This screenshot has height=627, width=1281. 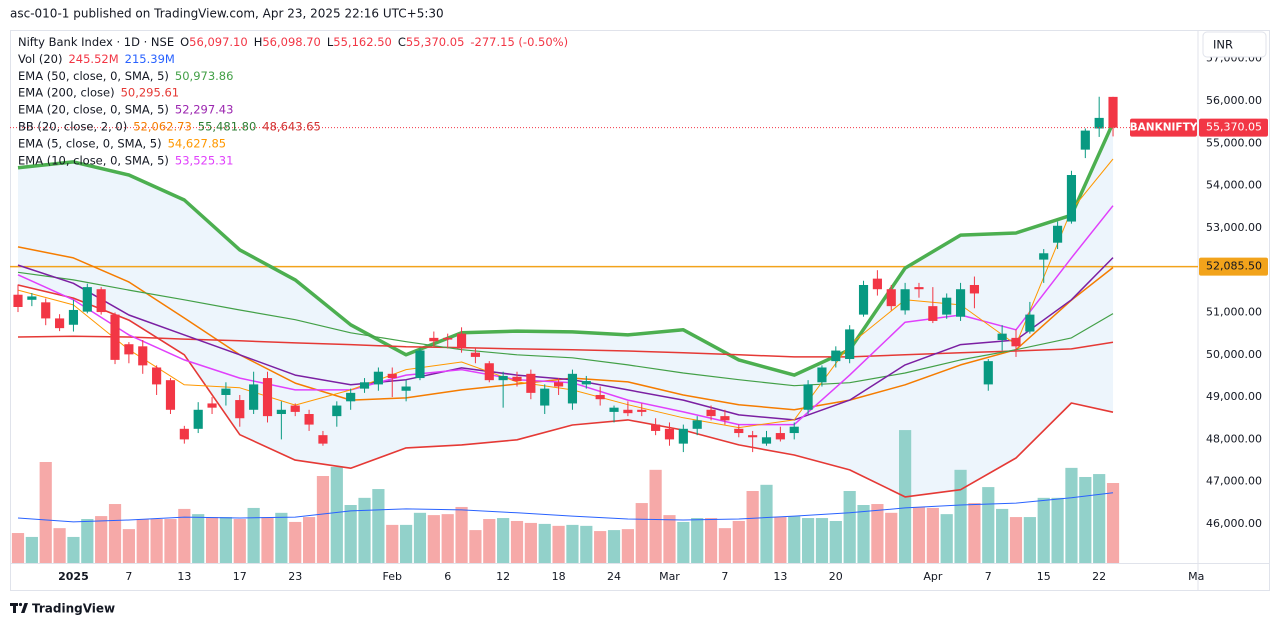 What do you see at coordinates (96, 42) in the screenshot?
I see `legend-name: Nifty Bank Index · 1D · NSE` at bounding box center [96, 42].